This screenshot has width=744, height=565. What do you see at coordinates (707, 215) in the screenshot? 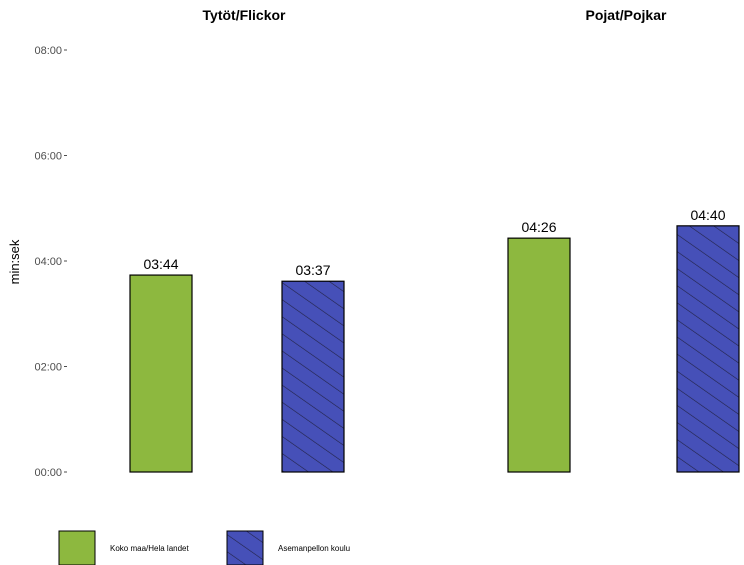
I see `bar-value-label: 04:40` at bounding box center [707, 215].